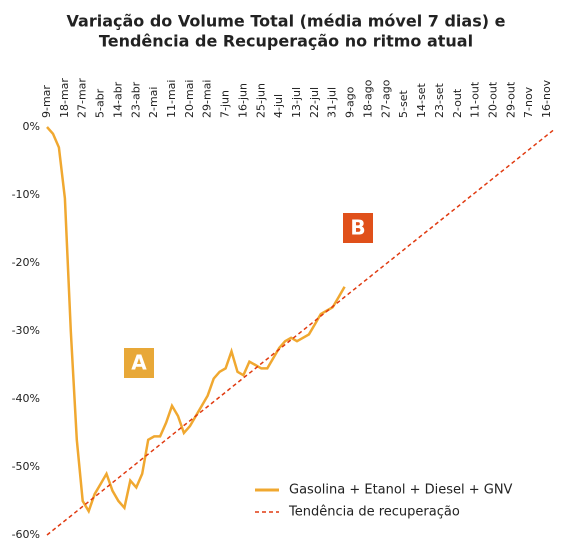 The width and height of the screenshot is (573, 552). What do you see at coordinates (403, 104) in the screenshot?
I see `x-tick-label: 5-set` at bounding box center [403, 104].